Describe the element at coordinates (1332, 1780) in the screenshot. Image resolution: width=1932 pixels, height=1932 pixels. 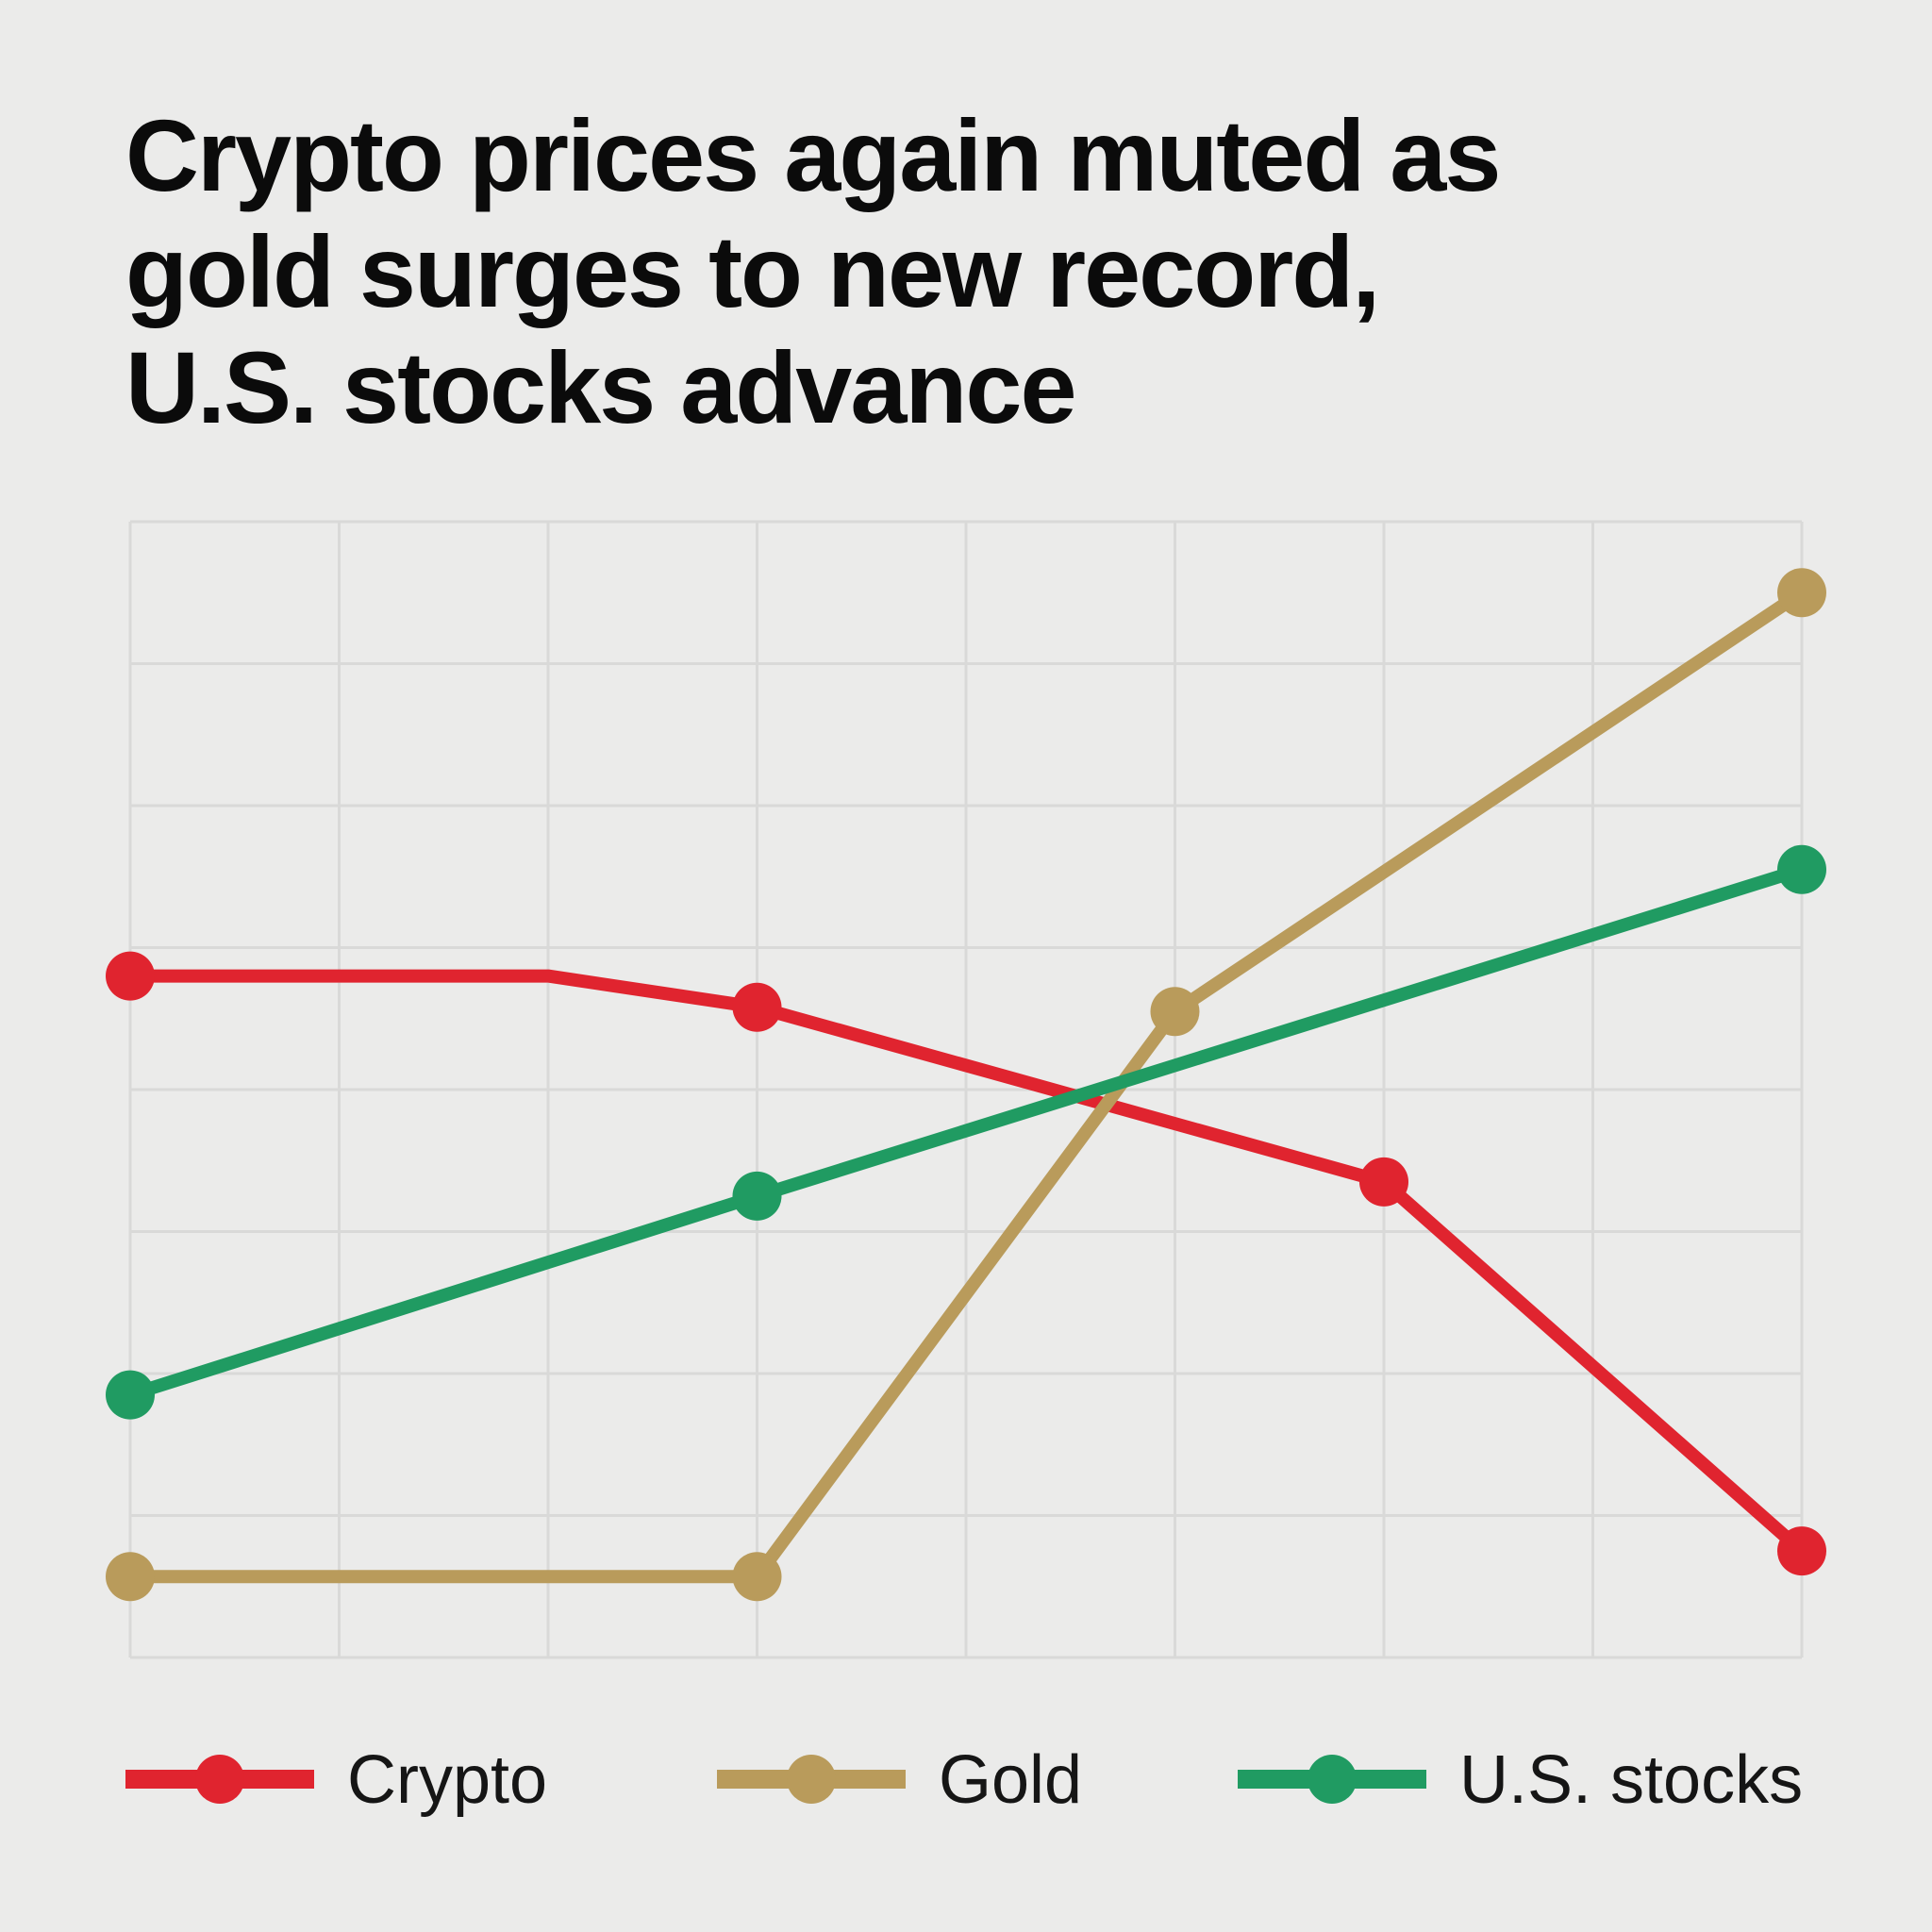
I see `legend-swatch-marker-u-s-stocks` at that location.